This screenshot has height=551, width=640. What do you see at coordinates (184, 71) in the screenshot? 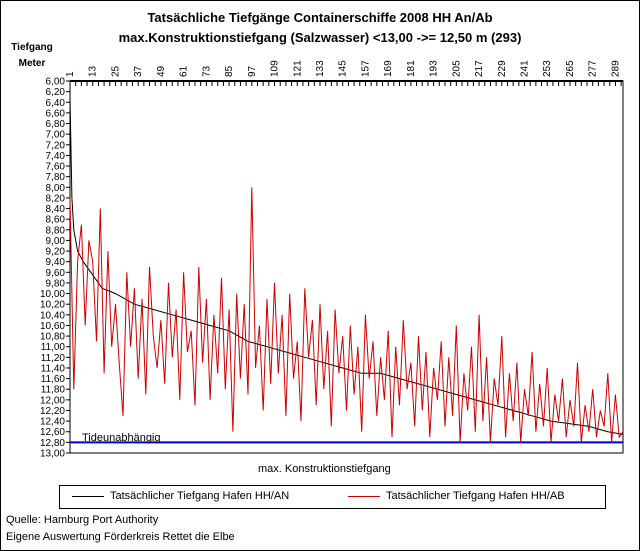
I see `x-tick-label: 61` at bounding box center [184, 71].